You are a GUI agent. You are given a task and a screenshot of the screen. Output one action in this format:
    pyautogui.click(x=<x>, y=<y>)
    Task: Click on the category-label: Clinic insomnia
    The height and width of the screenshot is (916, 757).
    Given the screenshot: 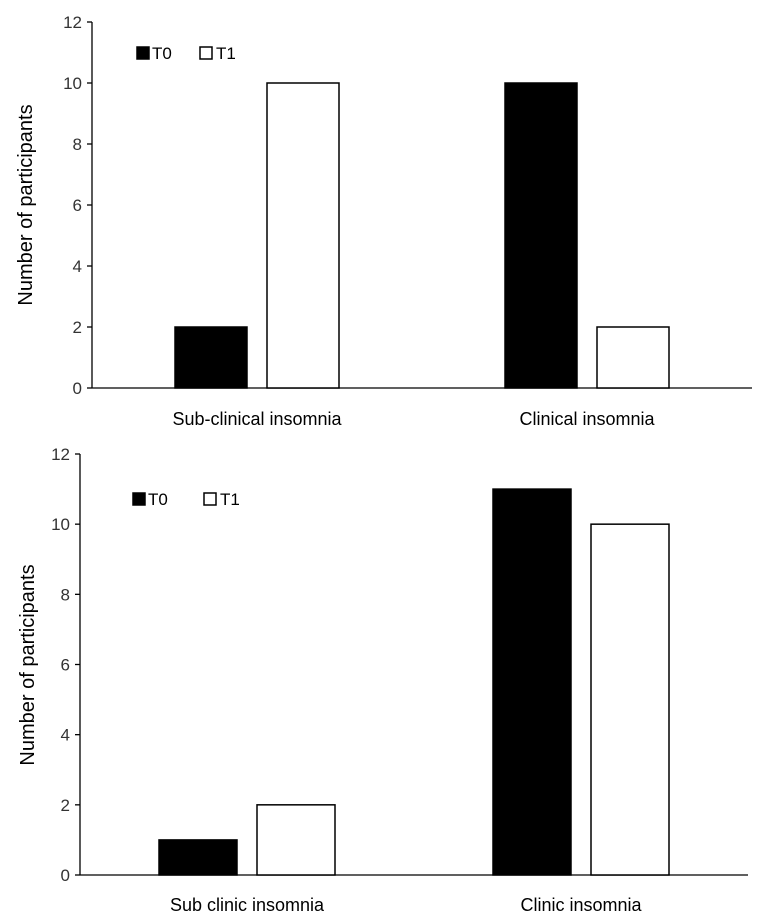 What is the action you would take?
    pyautogui.click(x=581, y=905)
    